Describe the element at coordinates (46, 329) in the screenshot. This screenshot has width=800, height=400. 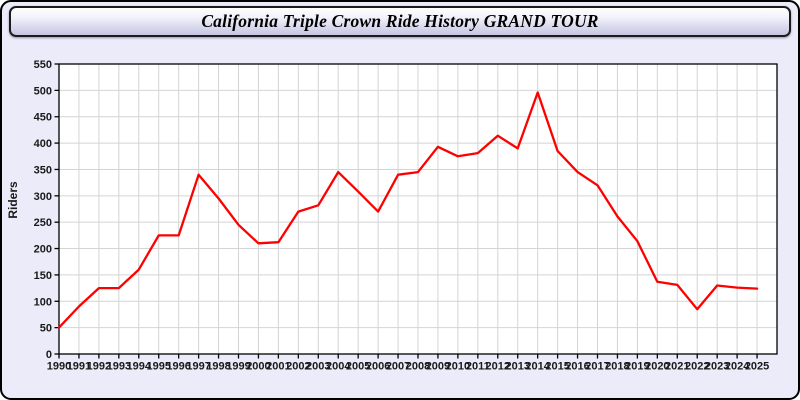
I see `y-tick-label: 50` at that location.